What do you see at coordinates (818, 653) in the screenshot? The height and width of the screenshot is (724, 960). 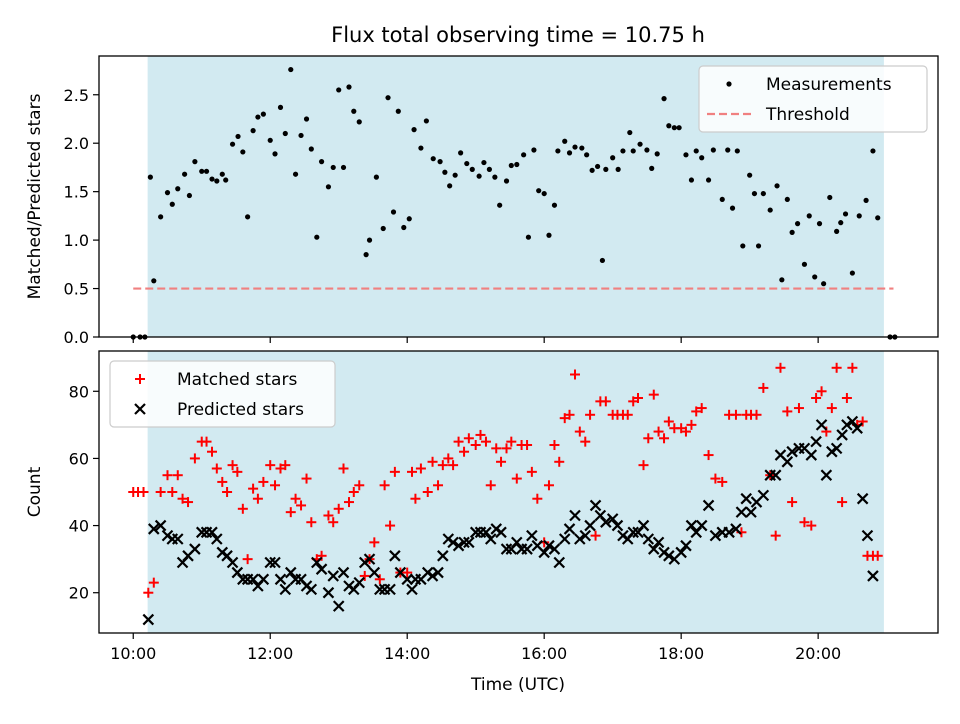 I see `x-tick-label: 20:00` at bounding box center [818, 653].